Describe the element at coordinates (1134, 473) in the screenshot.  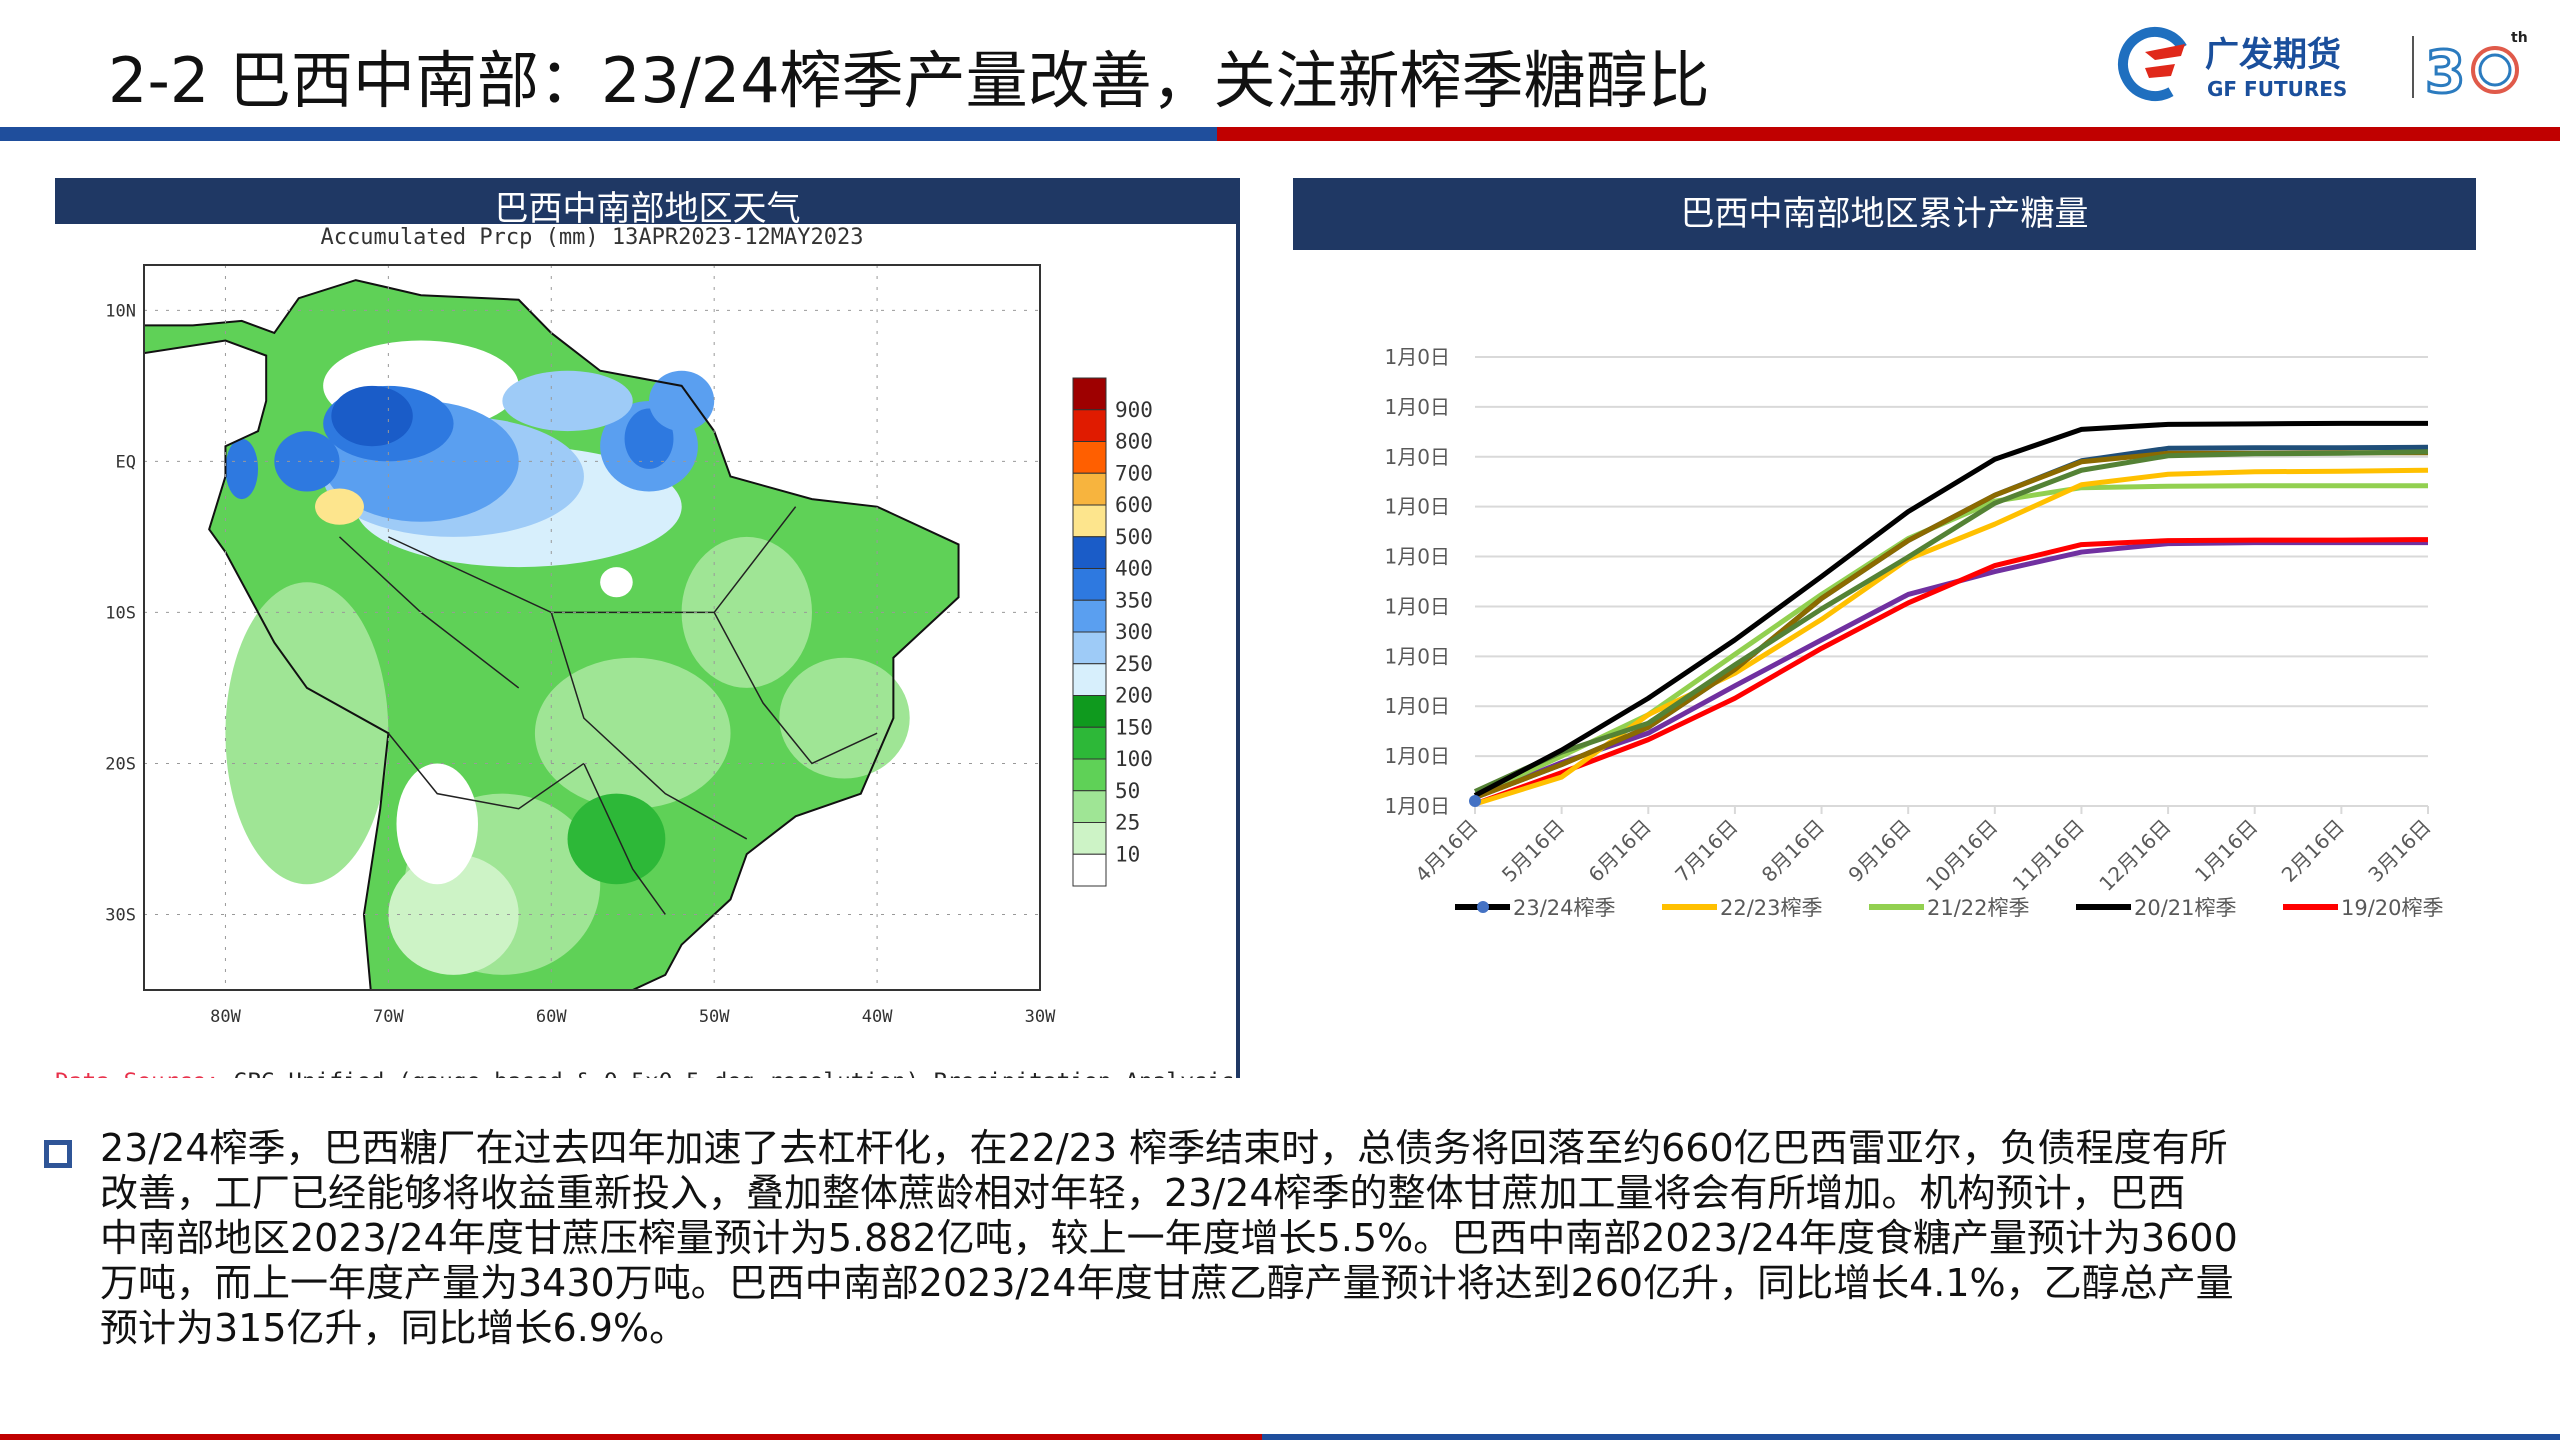
I see `colorbar-label: 700` at that location.